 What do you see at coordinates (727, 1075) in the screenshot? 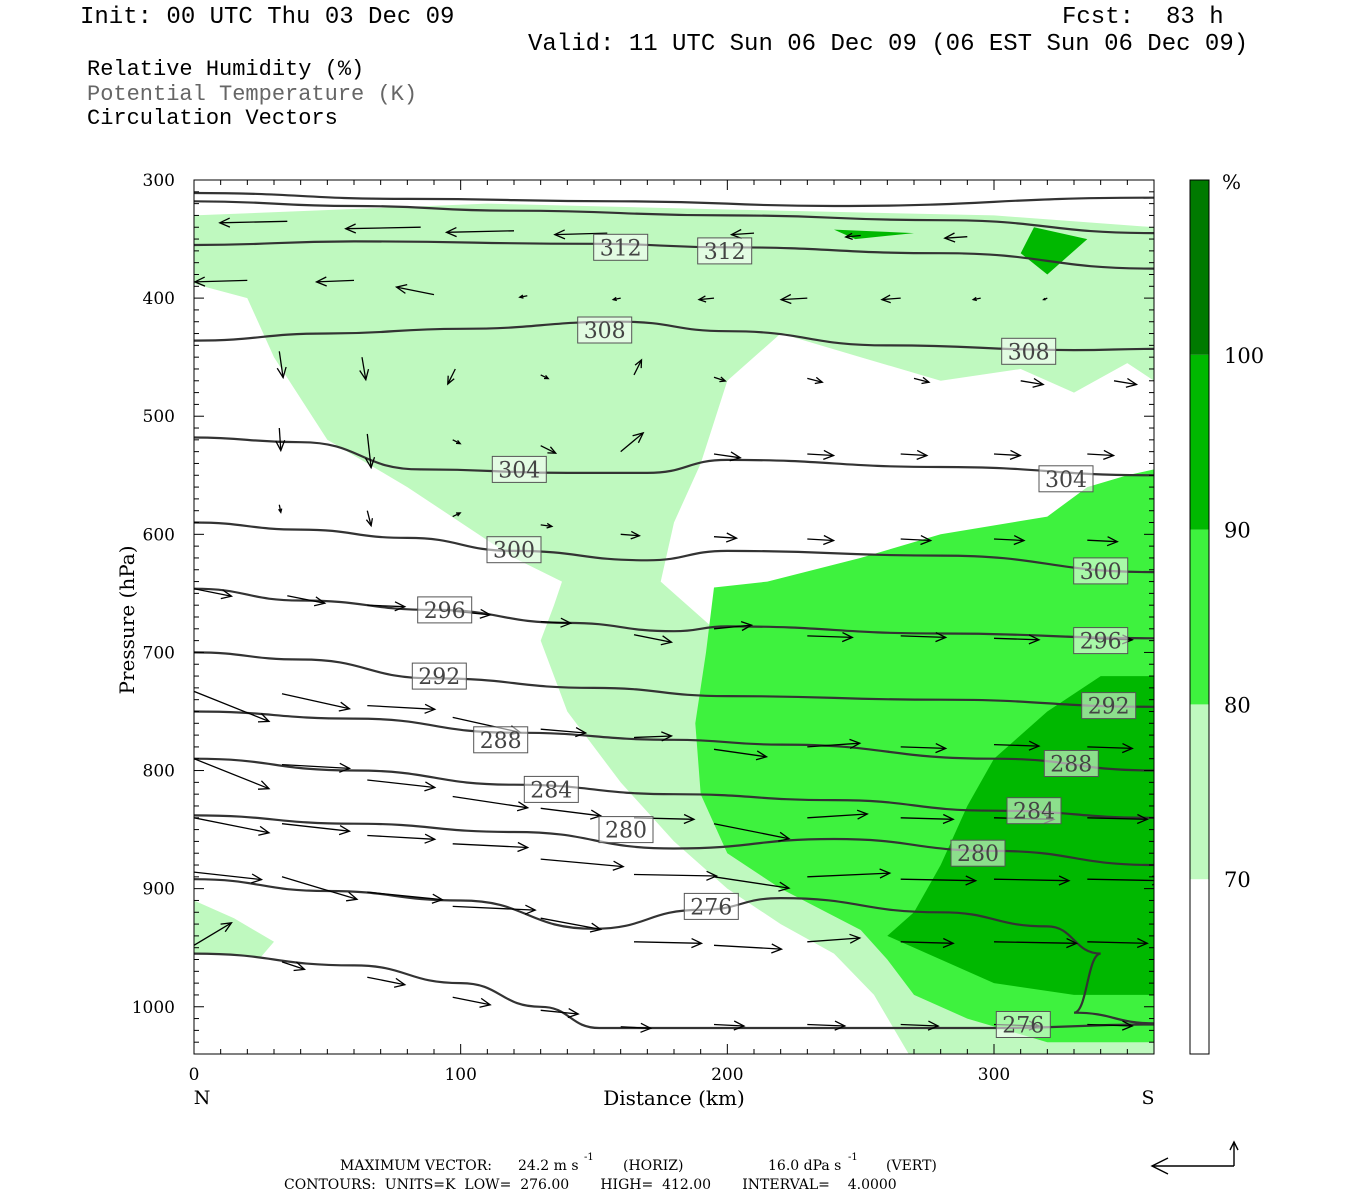
I see `x-tick-label: 200` at bounding box center [727, 1075].